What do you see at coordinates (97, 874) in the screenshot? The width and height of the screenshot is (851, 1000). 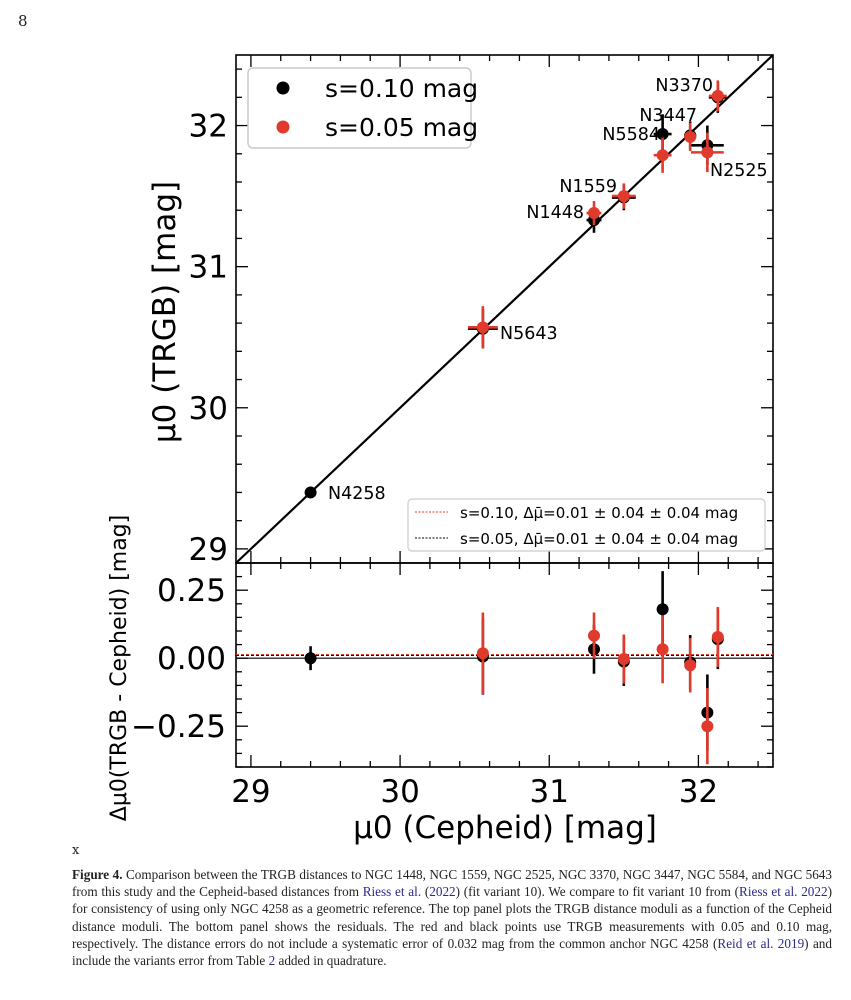 I see `caption-label: Figure 4.` at bounding box center [97, 874].